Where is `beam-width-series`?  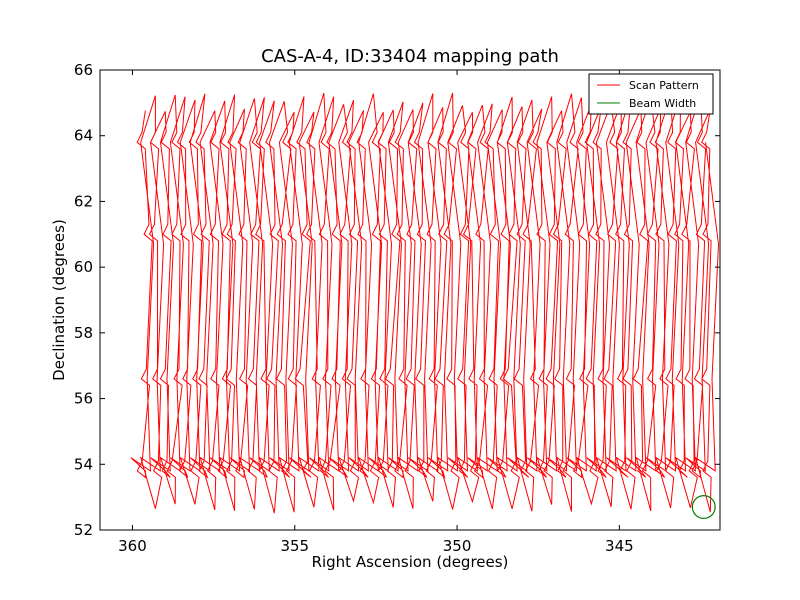 beam-width-series is located at coordinates (703, 507).